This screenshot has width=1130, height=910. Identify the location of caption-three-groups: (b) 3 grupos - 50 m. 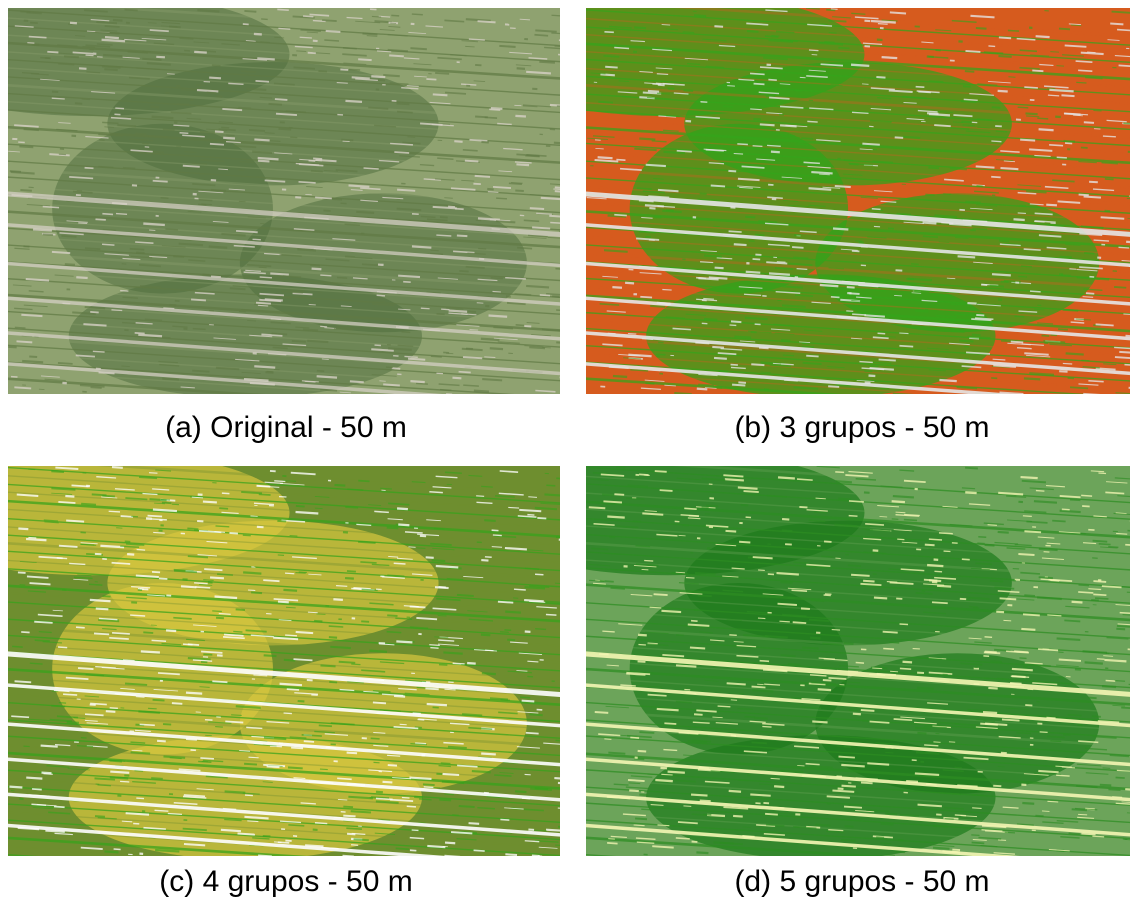
(856, 428).